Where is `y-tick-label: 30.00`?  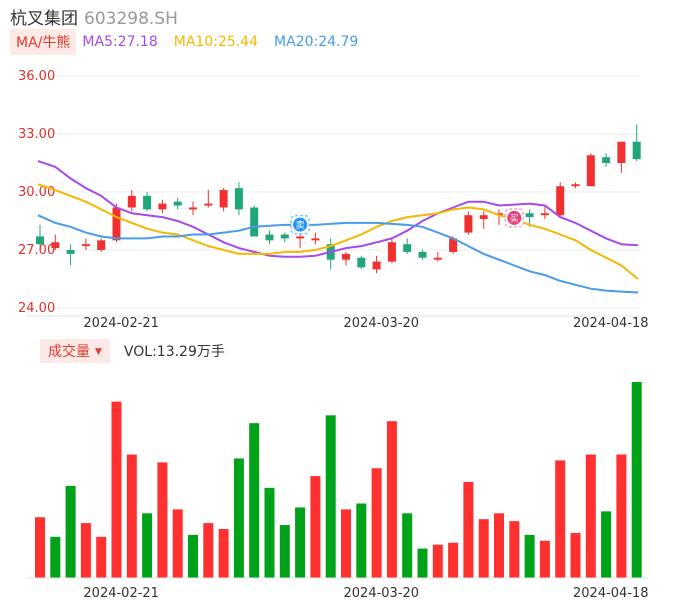 y-tick-label: 30.00 is located at coordinates (36, 192).